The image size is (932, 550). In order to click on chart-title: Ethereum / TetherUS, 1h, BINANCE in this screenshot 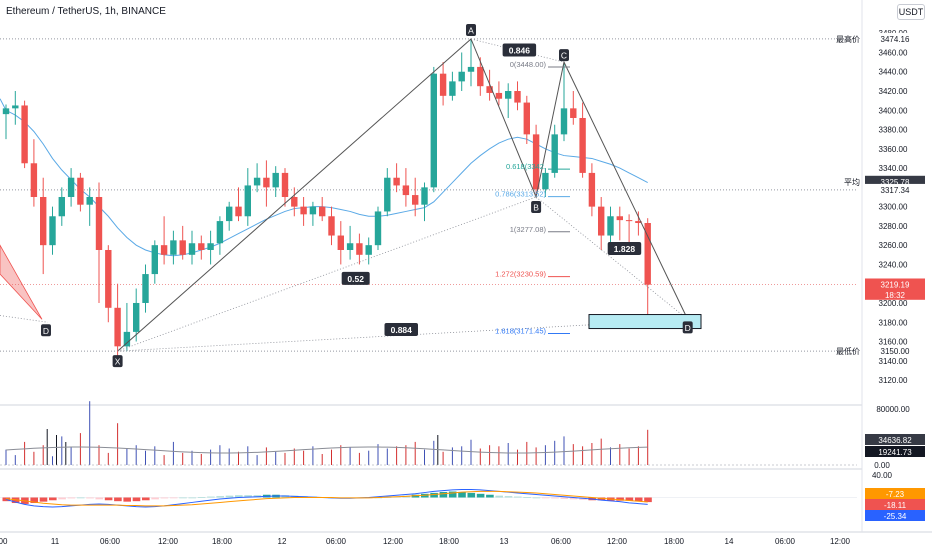, I will do `click(86, 11)`.